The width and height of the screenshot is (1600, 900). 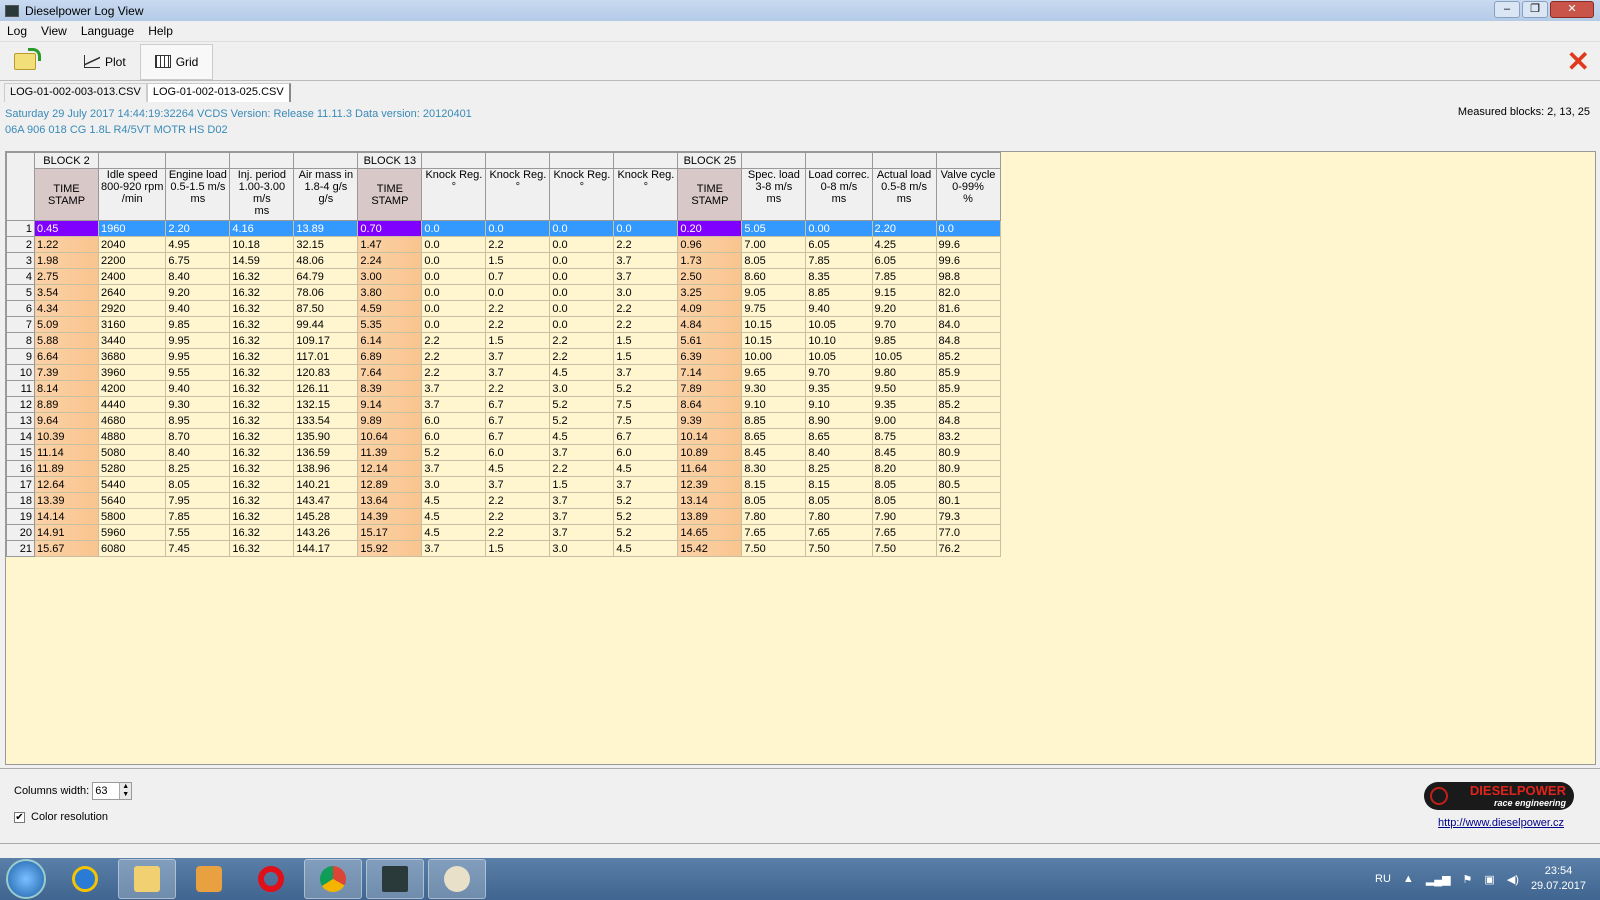 What do you see at coordinates (132, 532) in the screenshot?
I see `table-cell: 5960` at bounding box center [132, 532].